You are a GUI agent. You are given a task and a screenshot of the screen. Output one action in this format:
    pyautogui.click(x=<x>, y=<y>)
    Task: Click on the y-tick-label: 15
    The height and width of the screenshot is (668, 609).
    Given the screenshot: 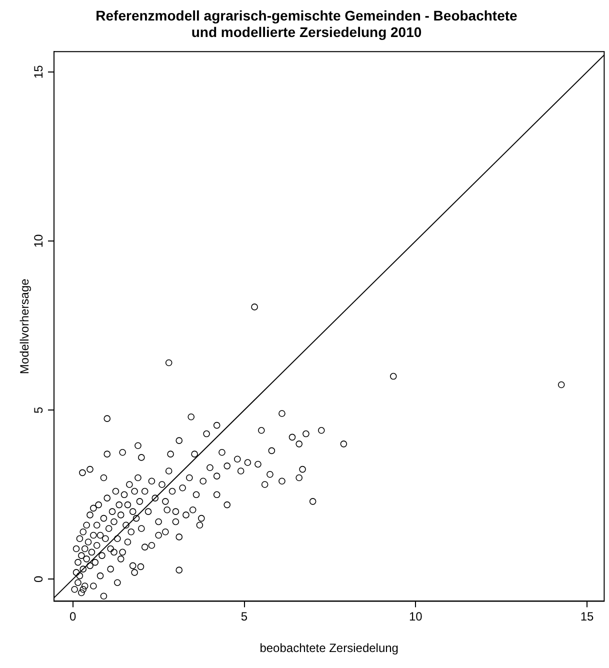 What is the action you would take?
    pyautogui.click(x=38, y=71)
    